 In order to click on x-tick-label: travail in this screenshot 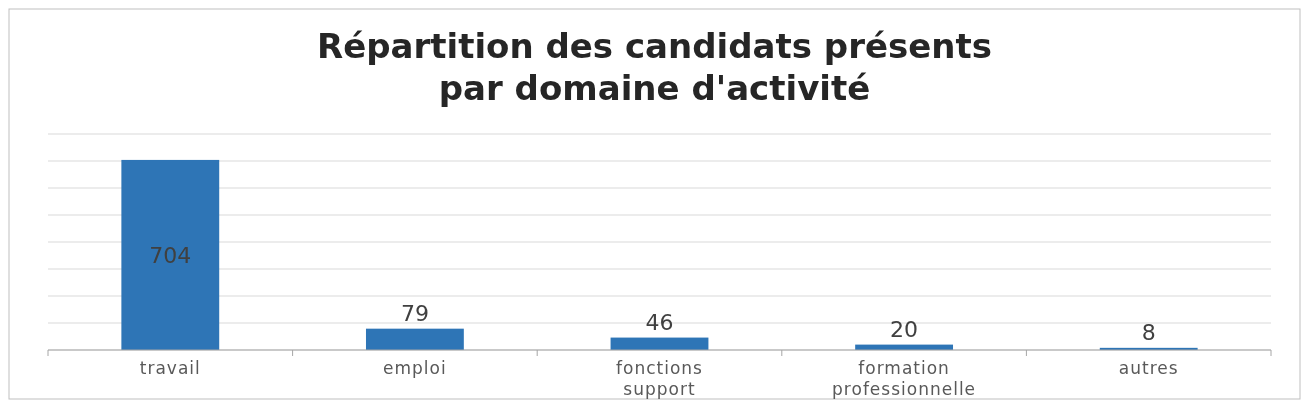, I will do `click(170, 368)`.